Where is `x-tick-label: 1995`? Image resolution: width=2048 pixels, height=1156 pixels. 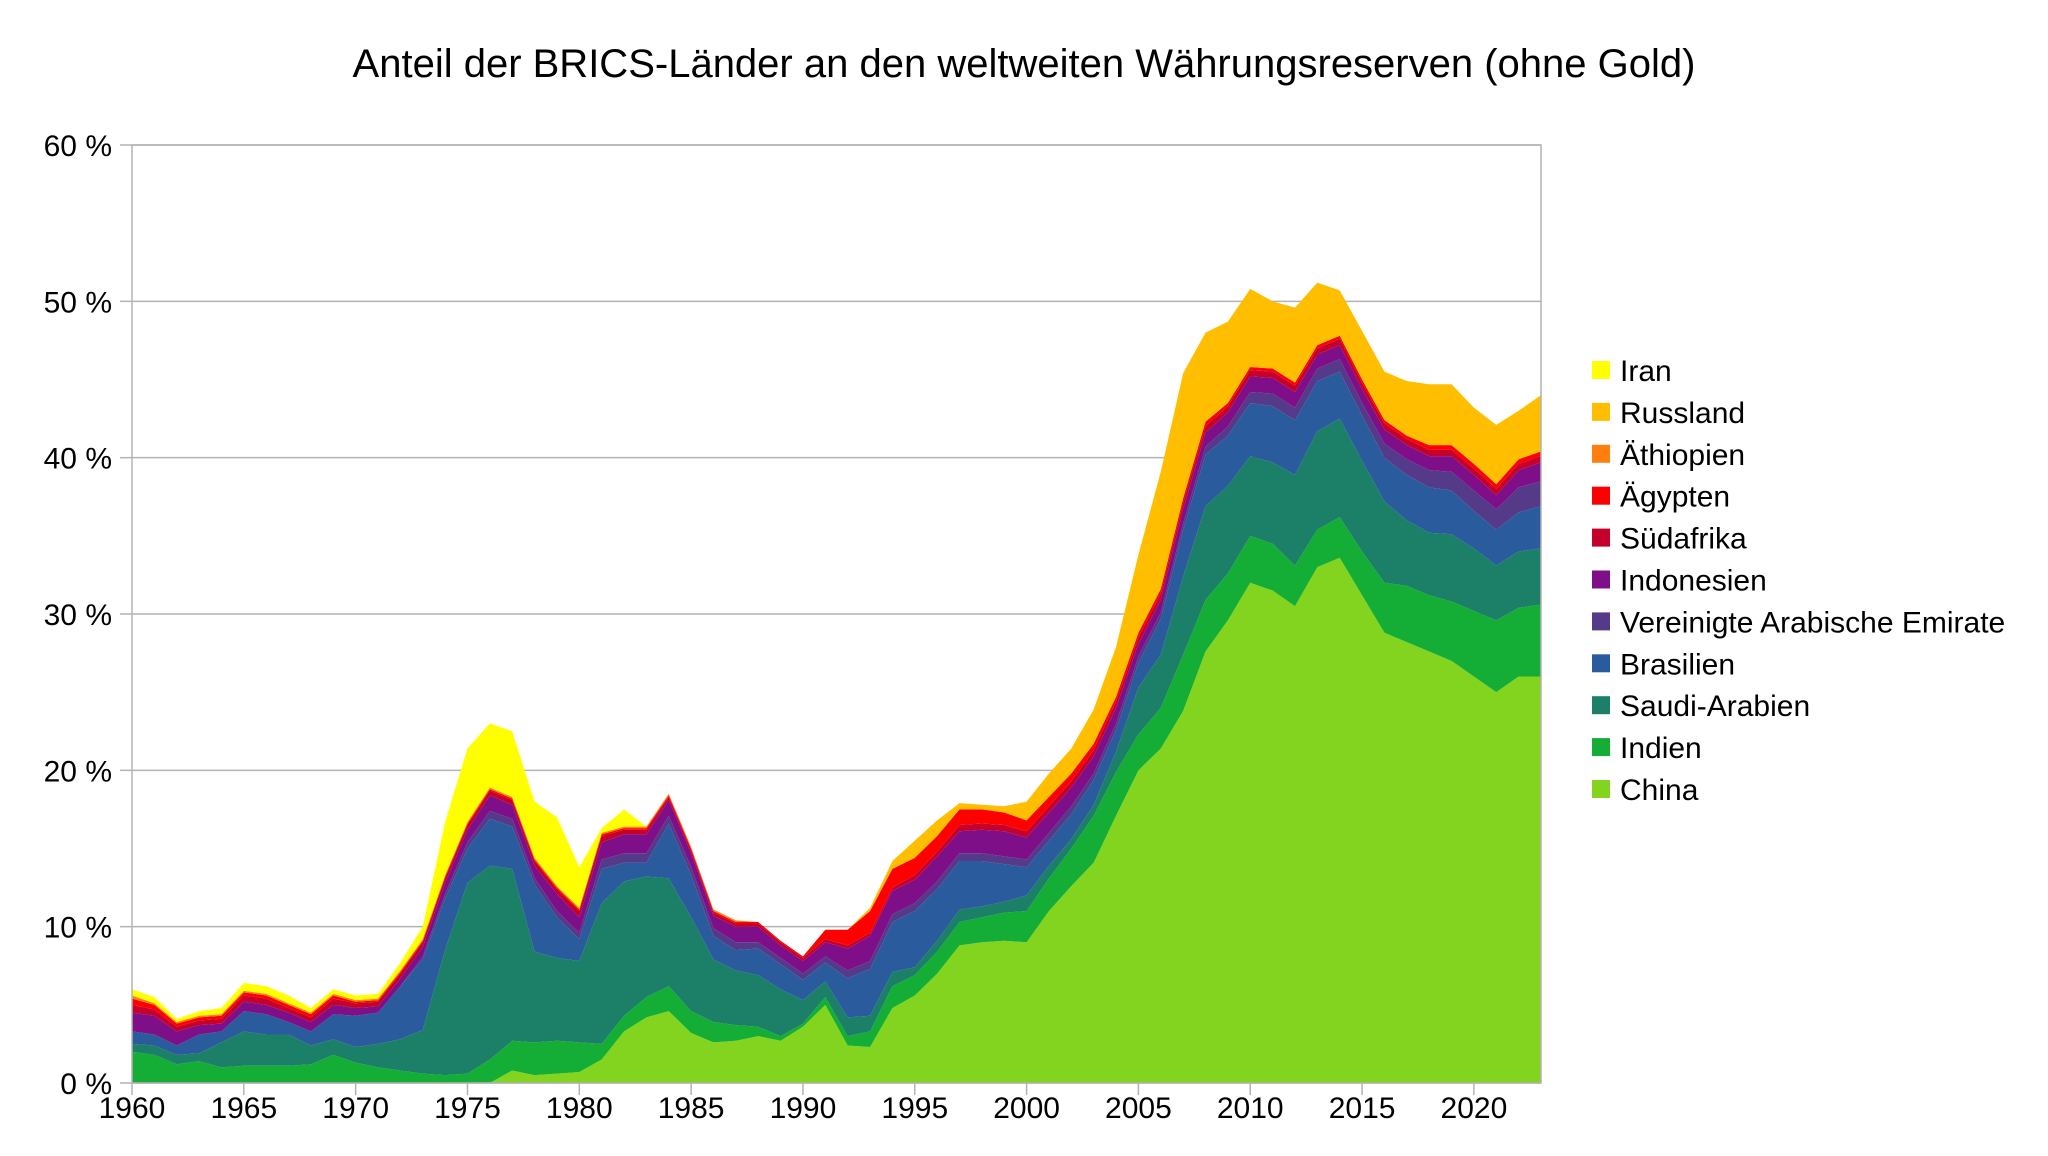
x-tick-label: 1995 is located at coordinates (914, 1108).